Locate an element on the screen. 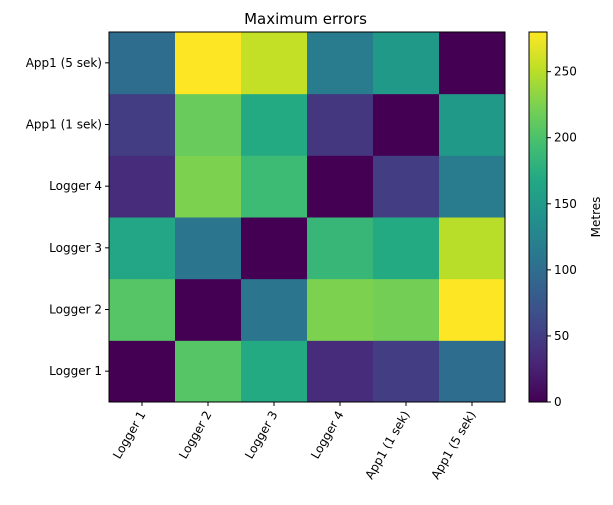  heatmap-cell-r3-c3 is located at coordinates (340, 186).